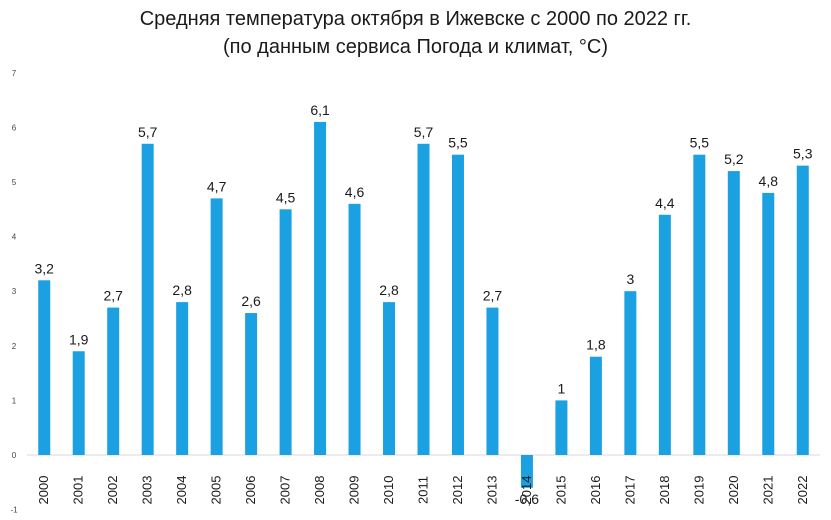 This screenshot has width=831, height=520. Describe the element at coordinates (112, 490) in the screenshot. I see `x-tick-label: 2002` at that location.